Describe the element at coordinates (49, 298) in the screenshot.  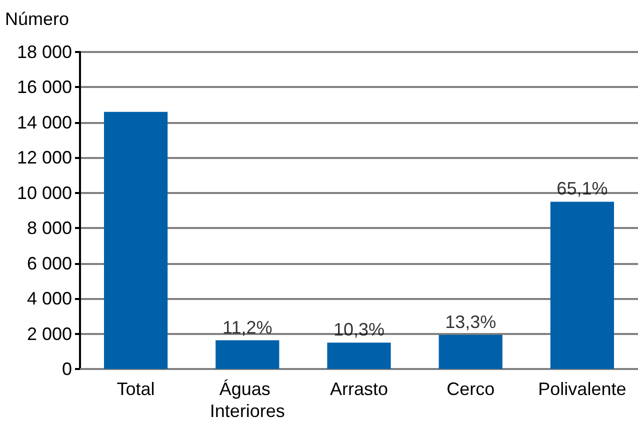
I see `y-tick-label: 4 000` at that location.